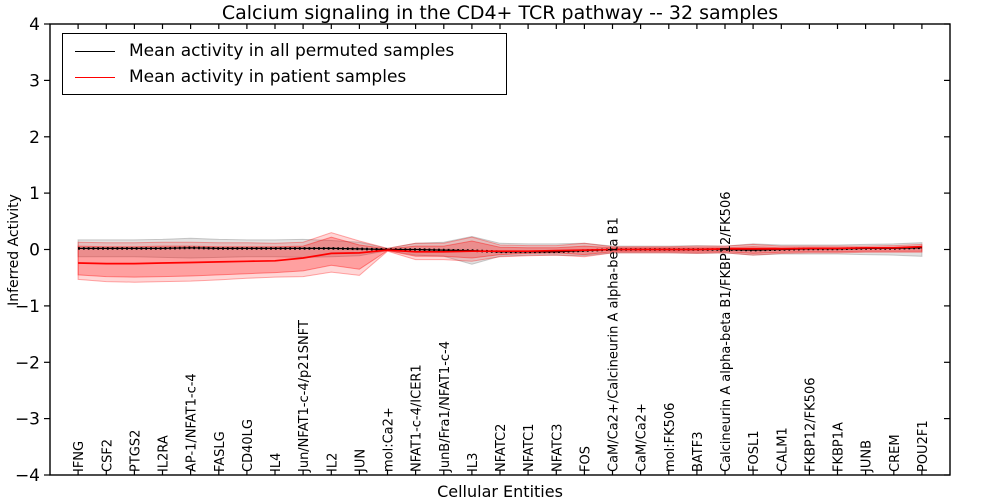 The height and width of the screenshot is (500, 1000). Describe the element at coordinates (192, 422) in the screenshot. I see `x-tick-label: AP-1/NFAT1-c-4` at that location.